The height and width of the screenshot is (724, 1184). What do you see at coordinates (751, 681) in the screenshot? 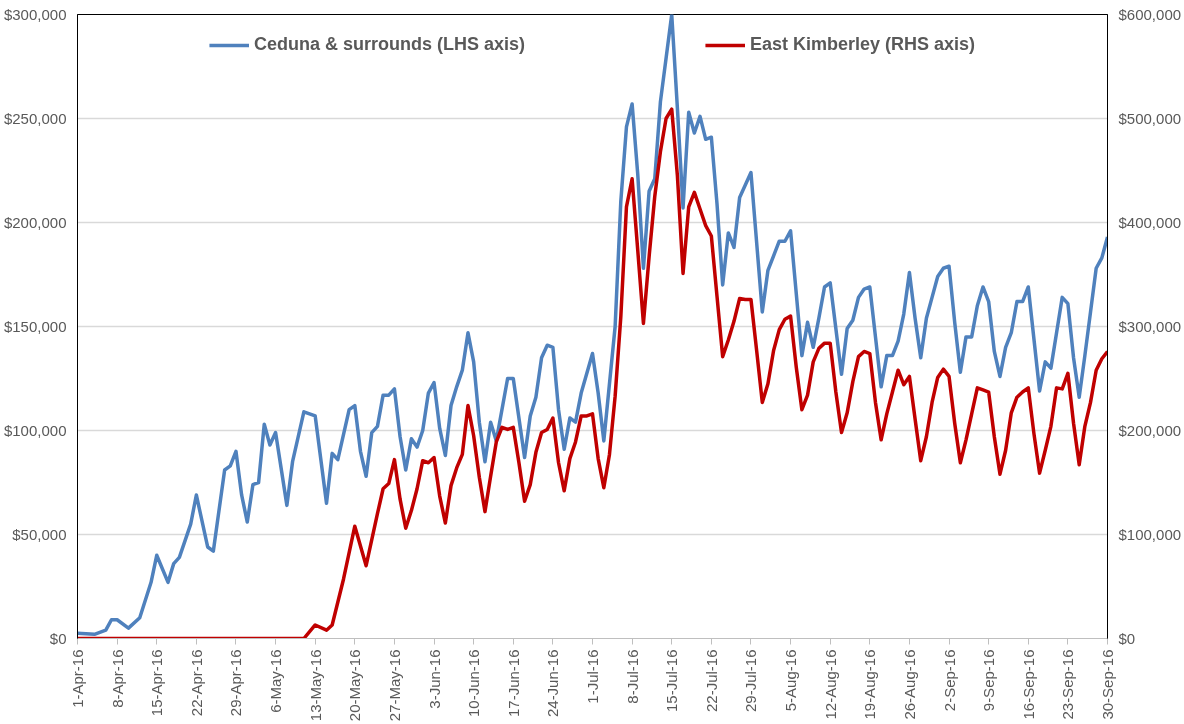
I see `x-tick-label: 29-Jul-16` at bounding box center [751, 681].